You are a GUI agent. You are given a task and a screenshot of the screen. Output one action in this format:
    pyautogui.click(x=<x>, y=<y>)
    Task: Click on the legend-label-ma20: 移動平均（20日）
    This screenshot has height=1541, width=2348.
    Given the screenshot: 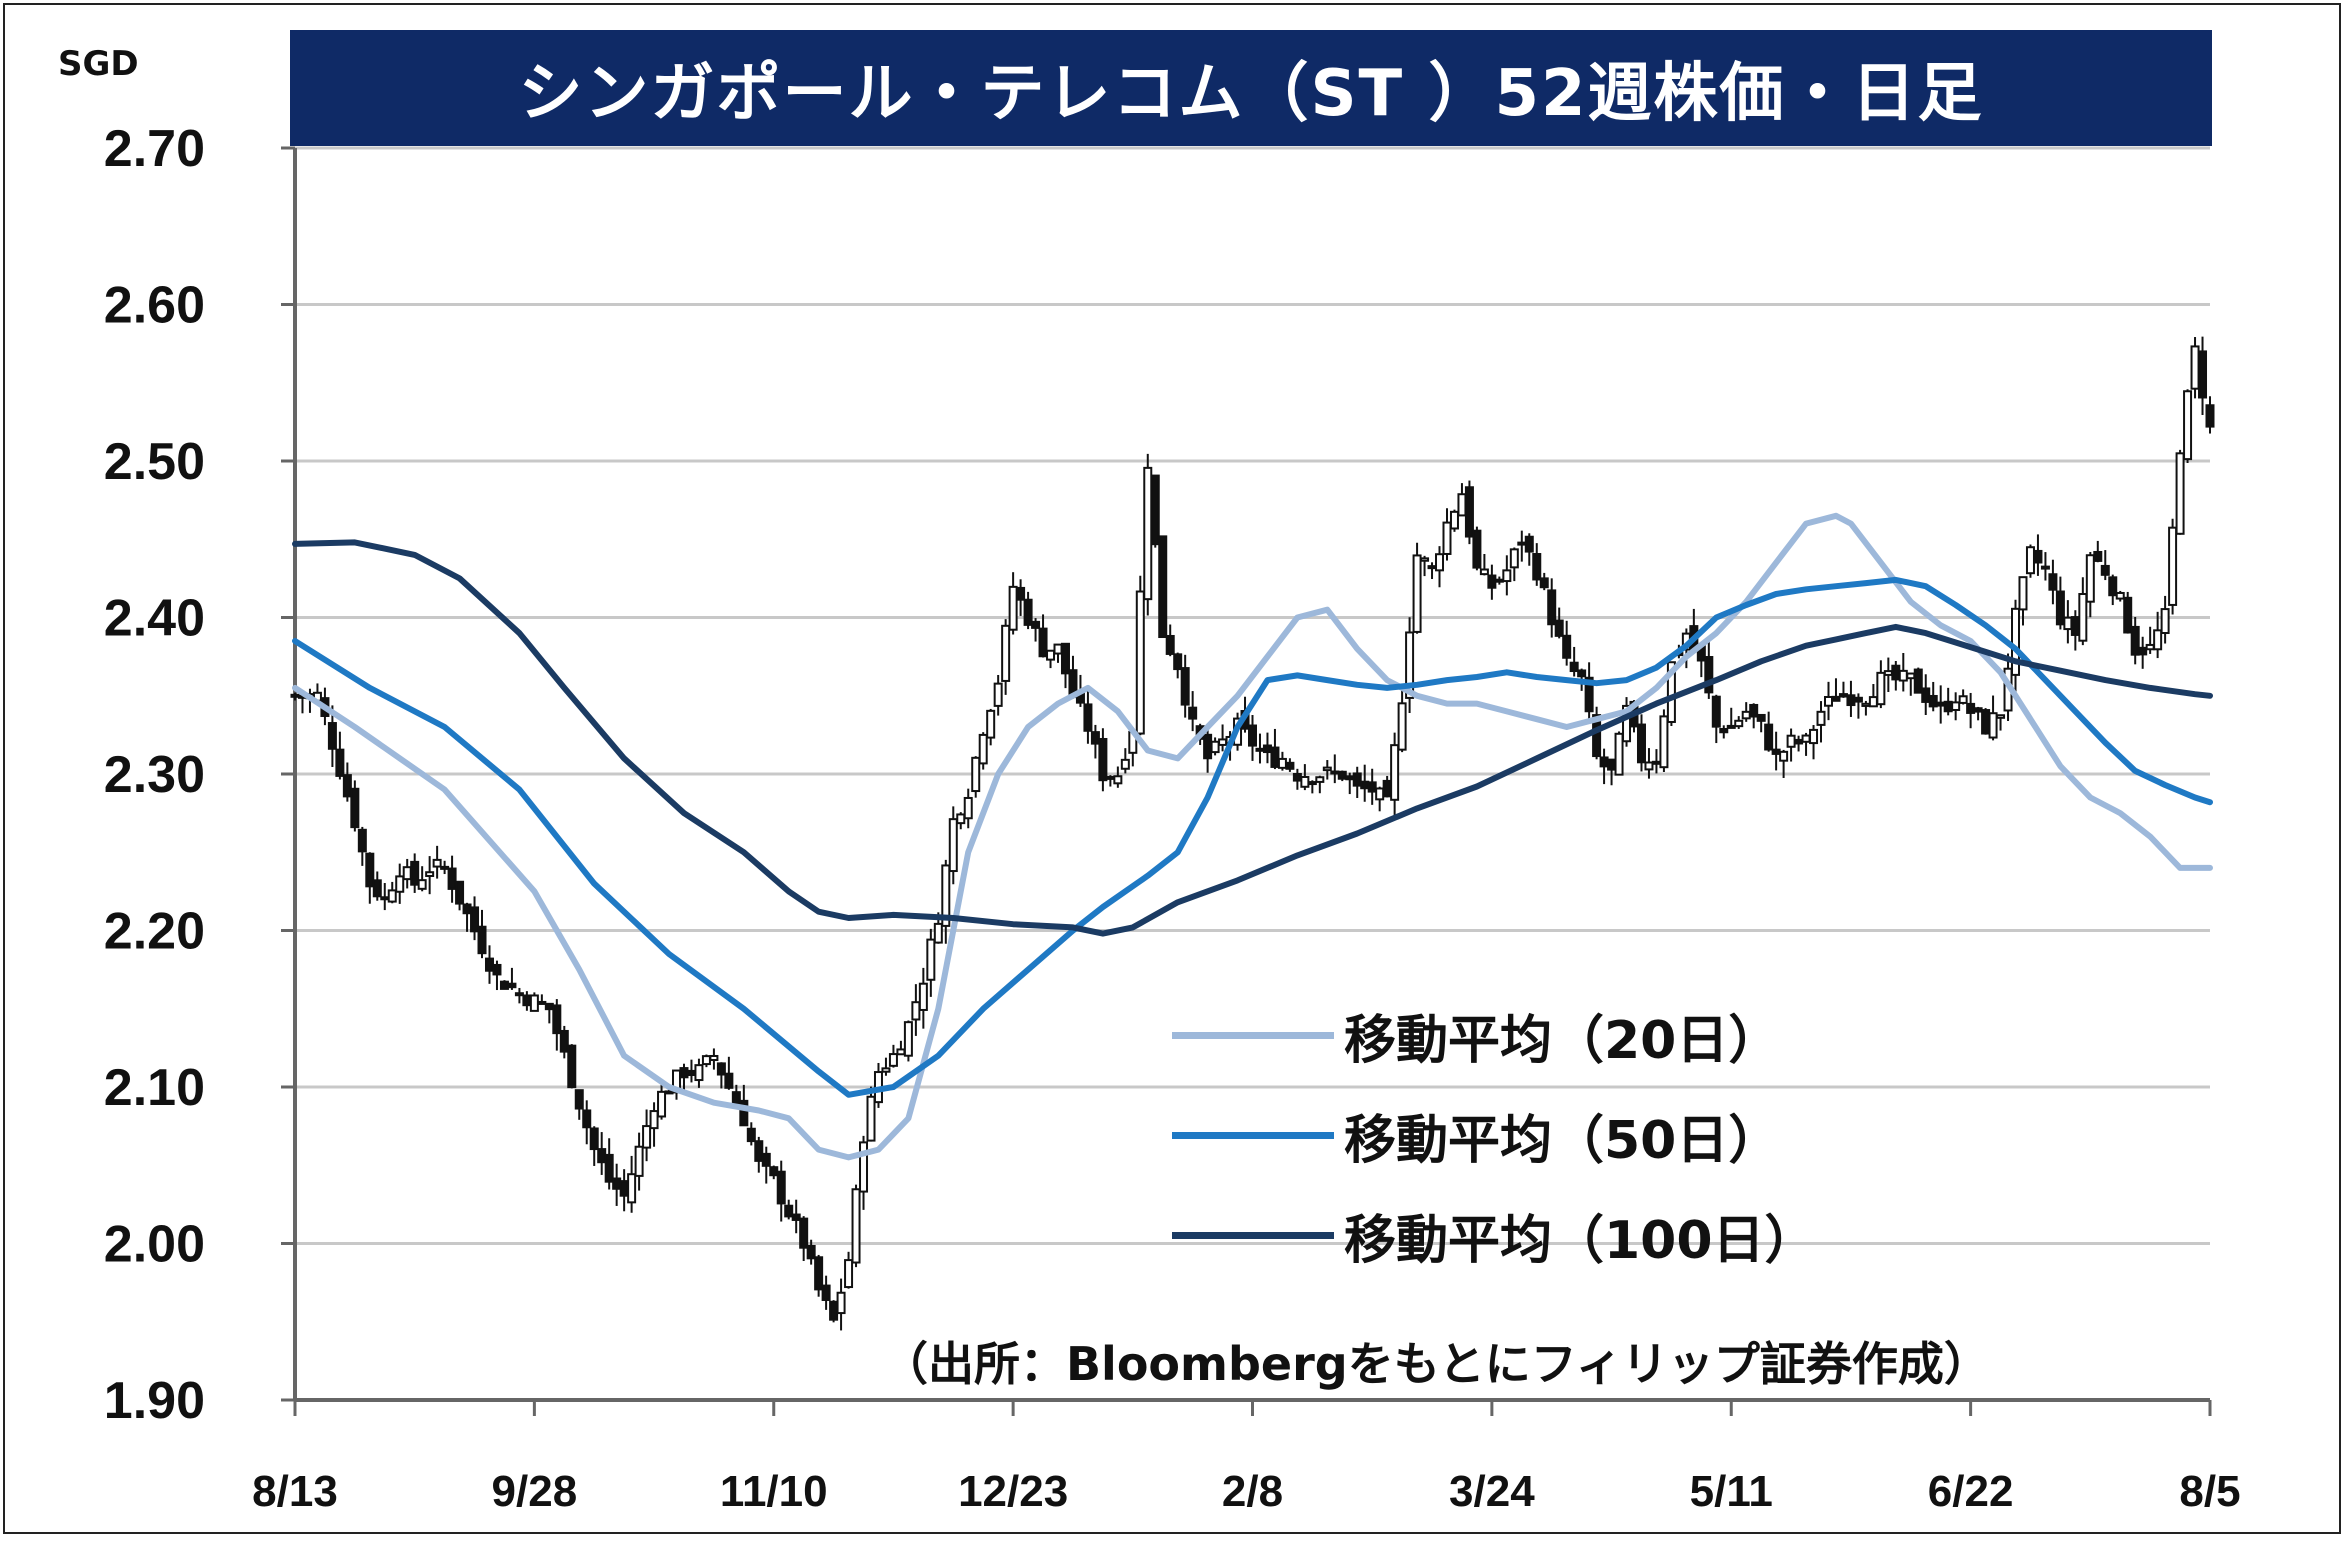 What is the action you would take?
    pyautogui.click(x=1562, y=1040)
    